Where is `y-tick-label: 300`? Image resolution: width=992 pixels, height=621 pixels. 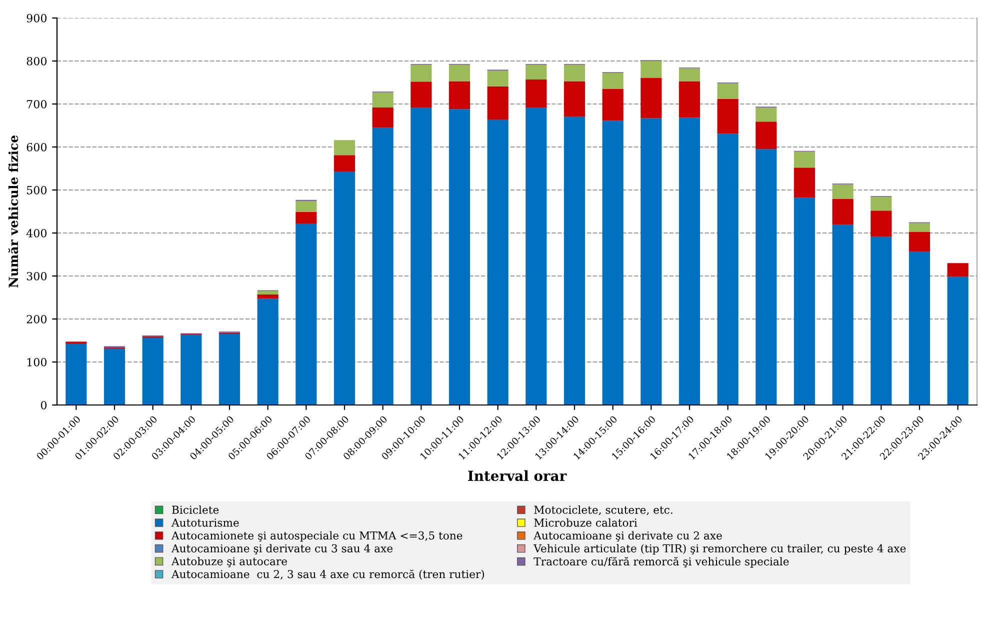 y-tick-label: 300 is located at coordinates (36, 276).